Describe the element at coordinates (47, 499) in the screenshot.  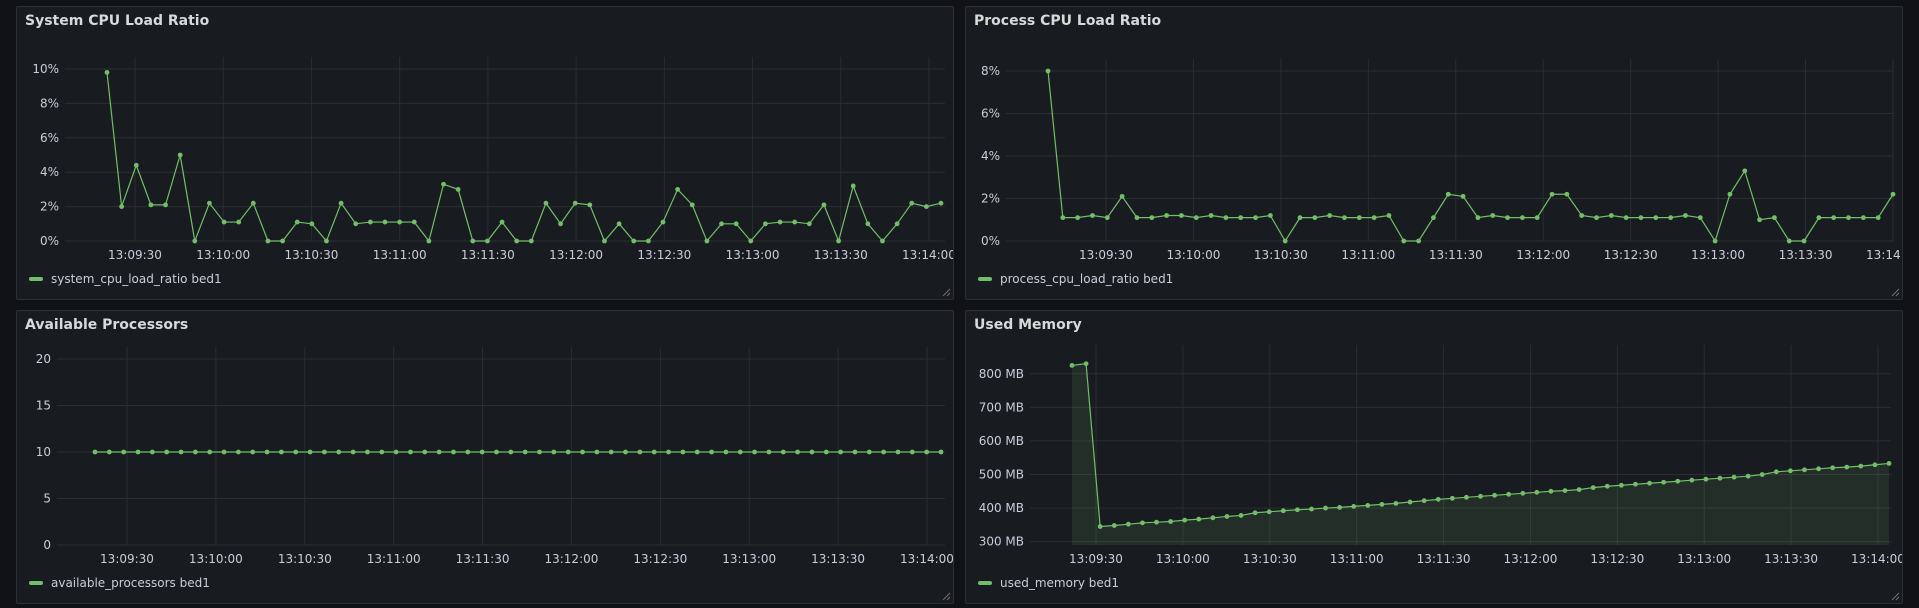
I see `y-tick-label: 5` at that location.